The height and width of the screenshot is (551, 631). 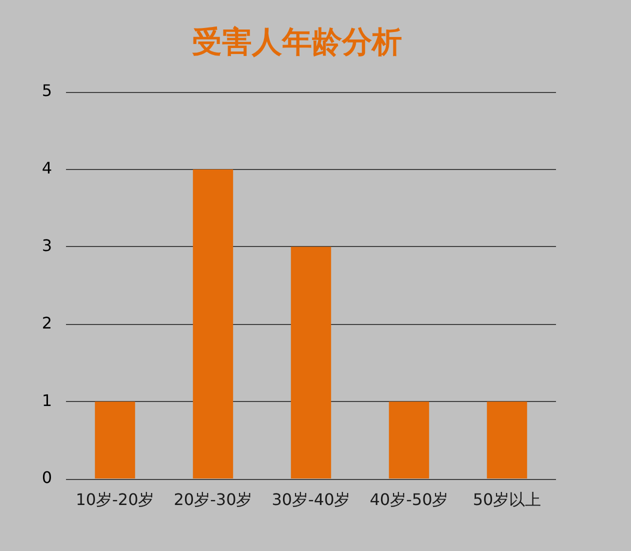 What do you see at coordinates (47, 245) in the screenshot?
I see `y-tick-label: 3` at bounding box center [47, 245].